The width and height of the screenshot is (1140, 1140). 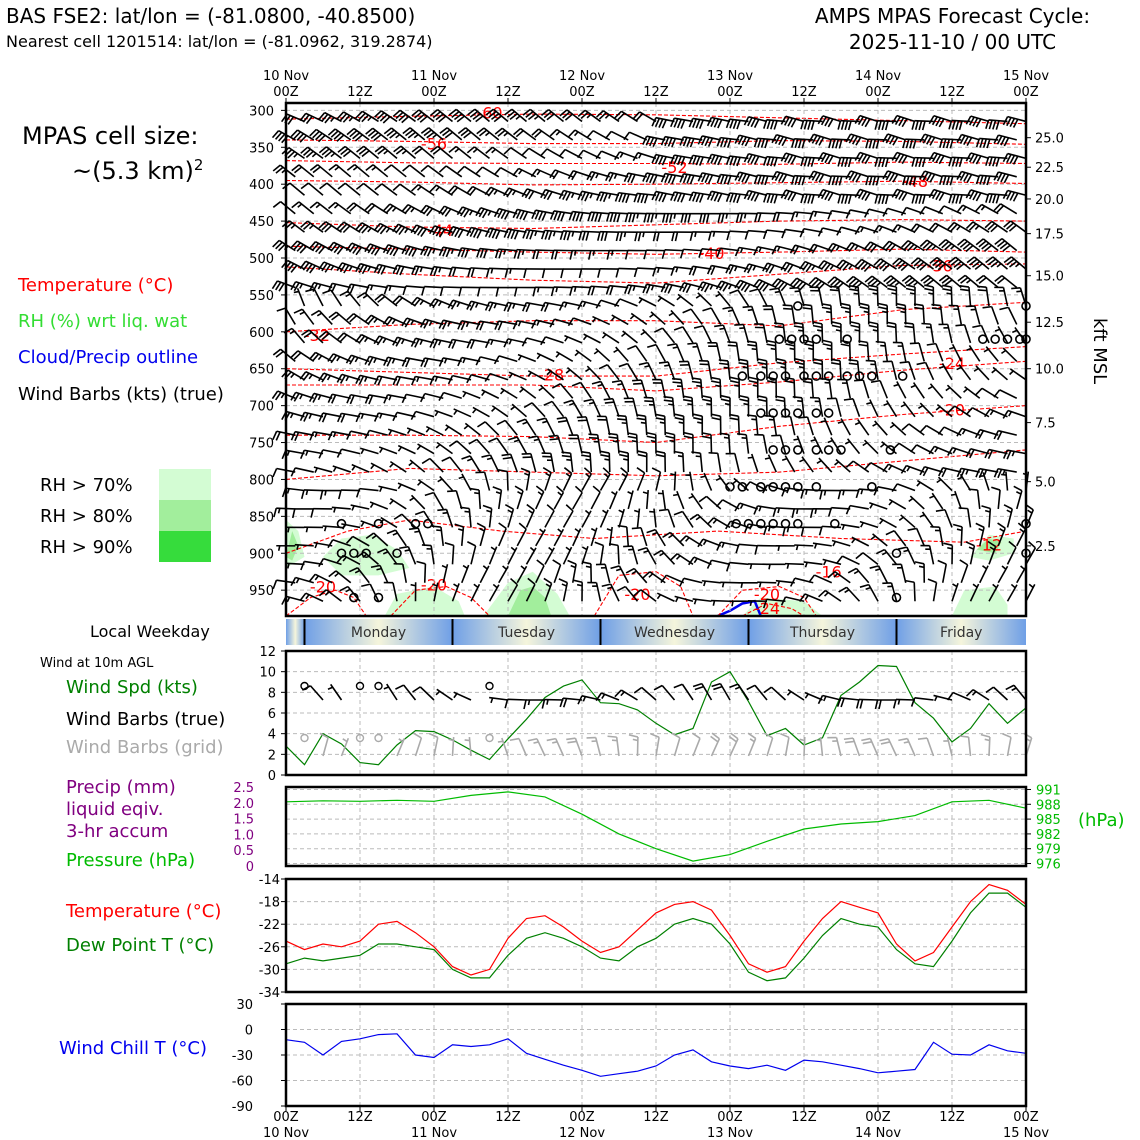 What do you see at coordinates (996, 139) in the screenshot?
I see `profile-barb-1-120-full` at bounding box center [996, 139].